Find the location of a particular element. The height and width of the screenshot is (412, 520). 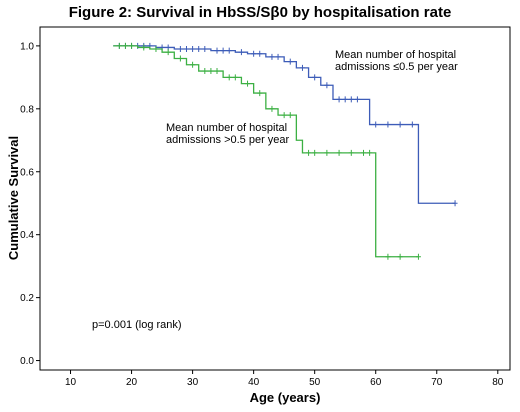

x-tick-label: 70 is located at coordinates (437, 382).